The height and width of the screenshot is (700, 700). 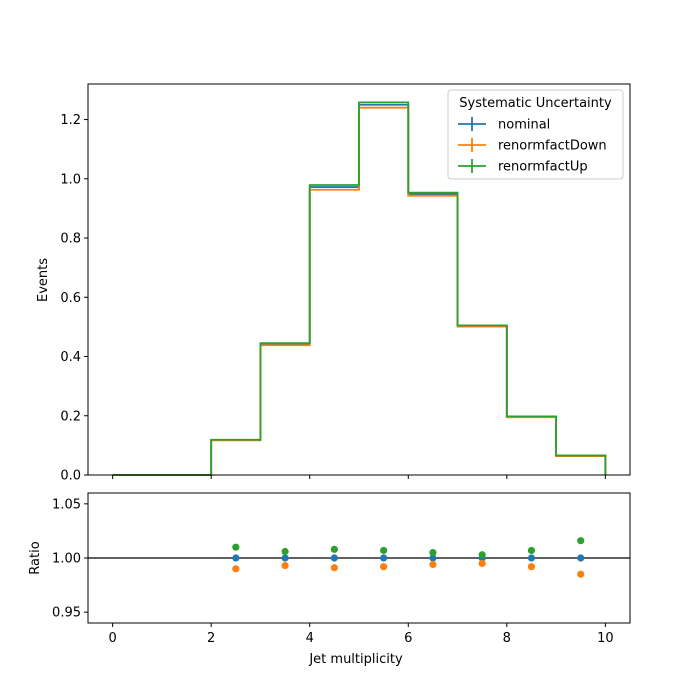 What do you see at coordinates (70, 416) in the screenshot?
I see `main-y-tick-label: 0.2` at bounding box center [70, 416].